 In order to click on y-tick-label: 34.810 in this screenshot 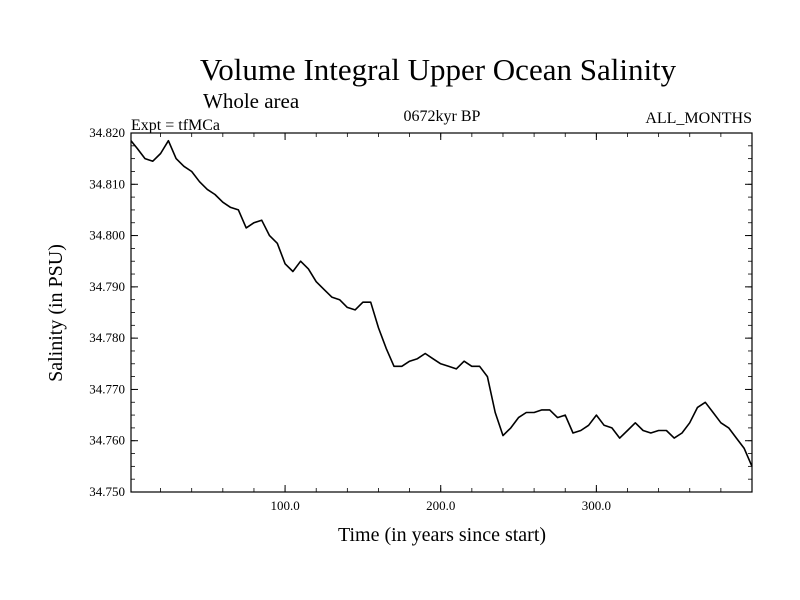, I will do `click(107, 183)`.